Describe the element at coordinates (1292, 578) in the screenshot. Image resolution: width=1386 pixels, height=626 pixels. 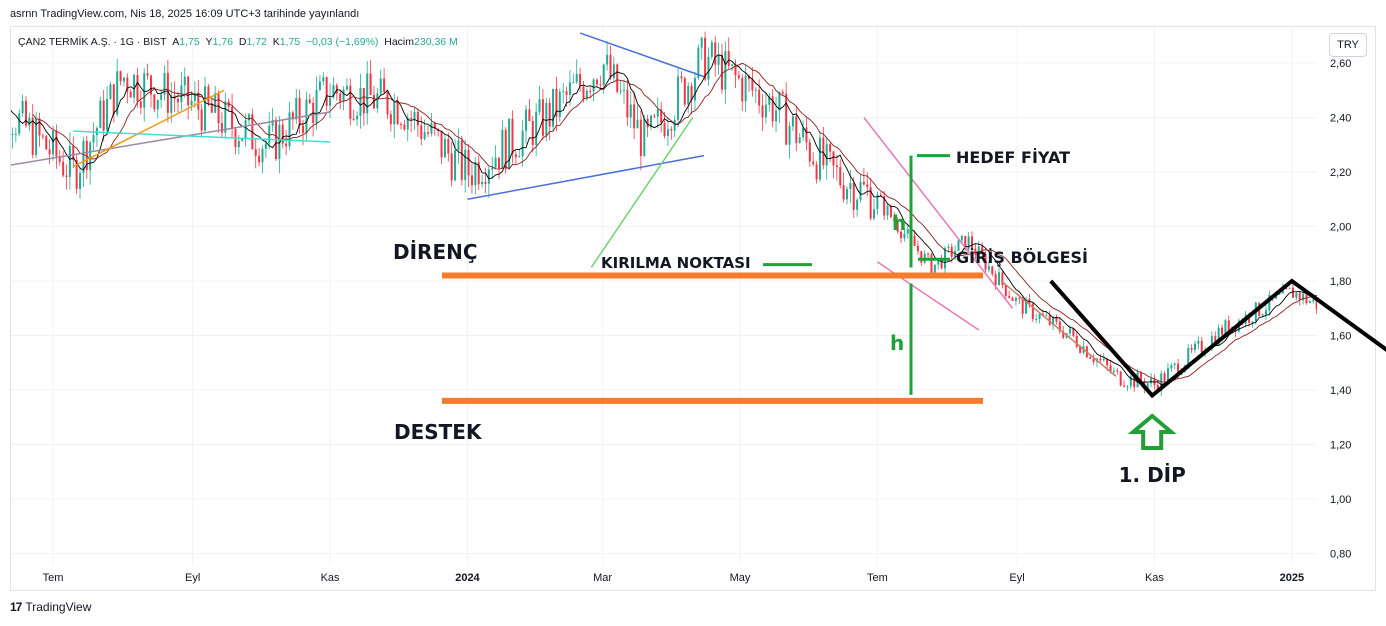
I see `x-tick-label: 2025` at that location.